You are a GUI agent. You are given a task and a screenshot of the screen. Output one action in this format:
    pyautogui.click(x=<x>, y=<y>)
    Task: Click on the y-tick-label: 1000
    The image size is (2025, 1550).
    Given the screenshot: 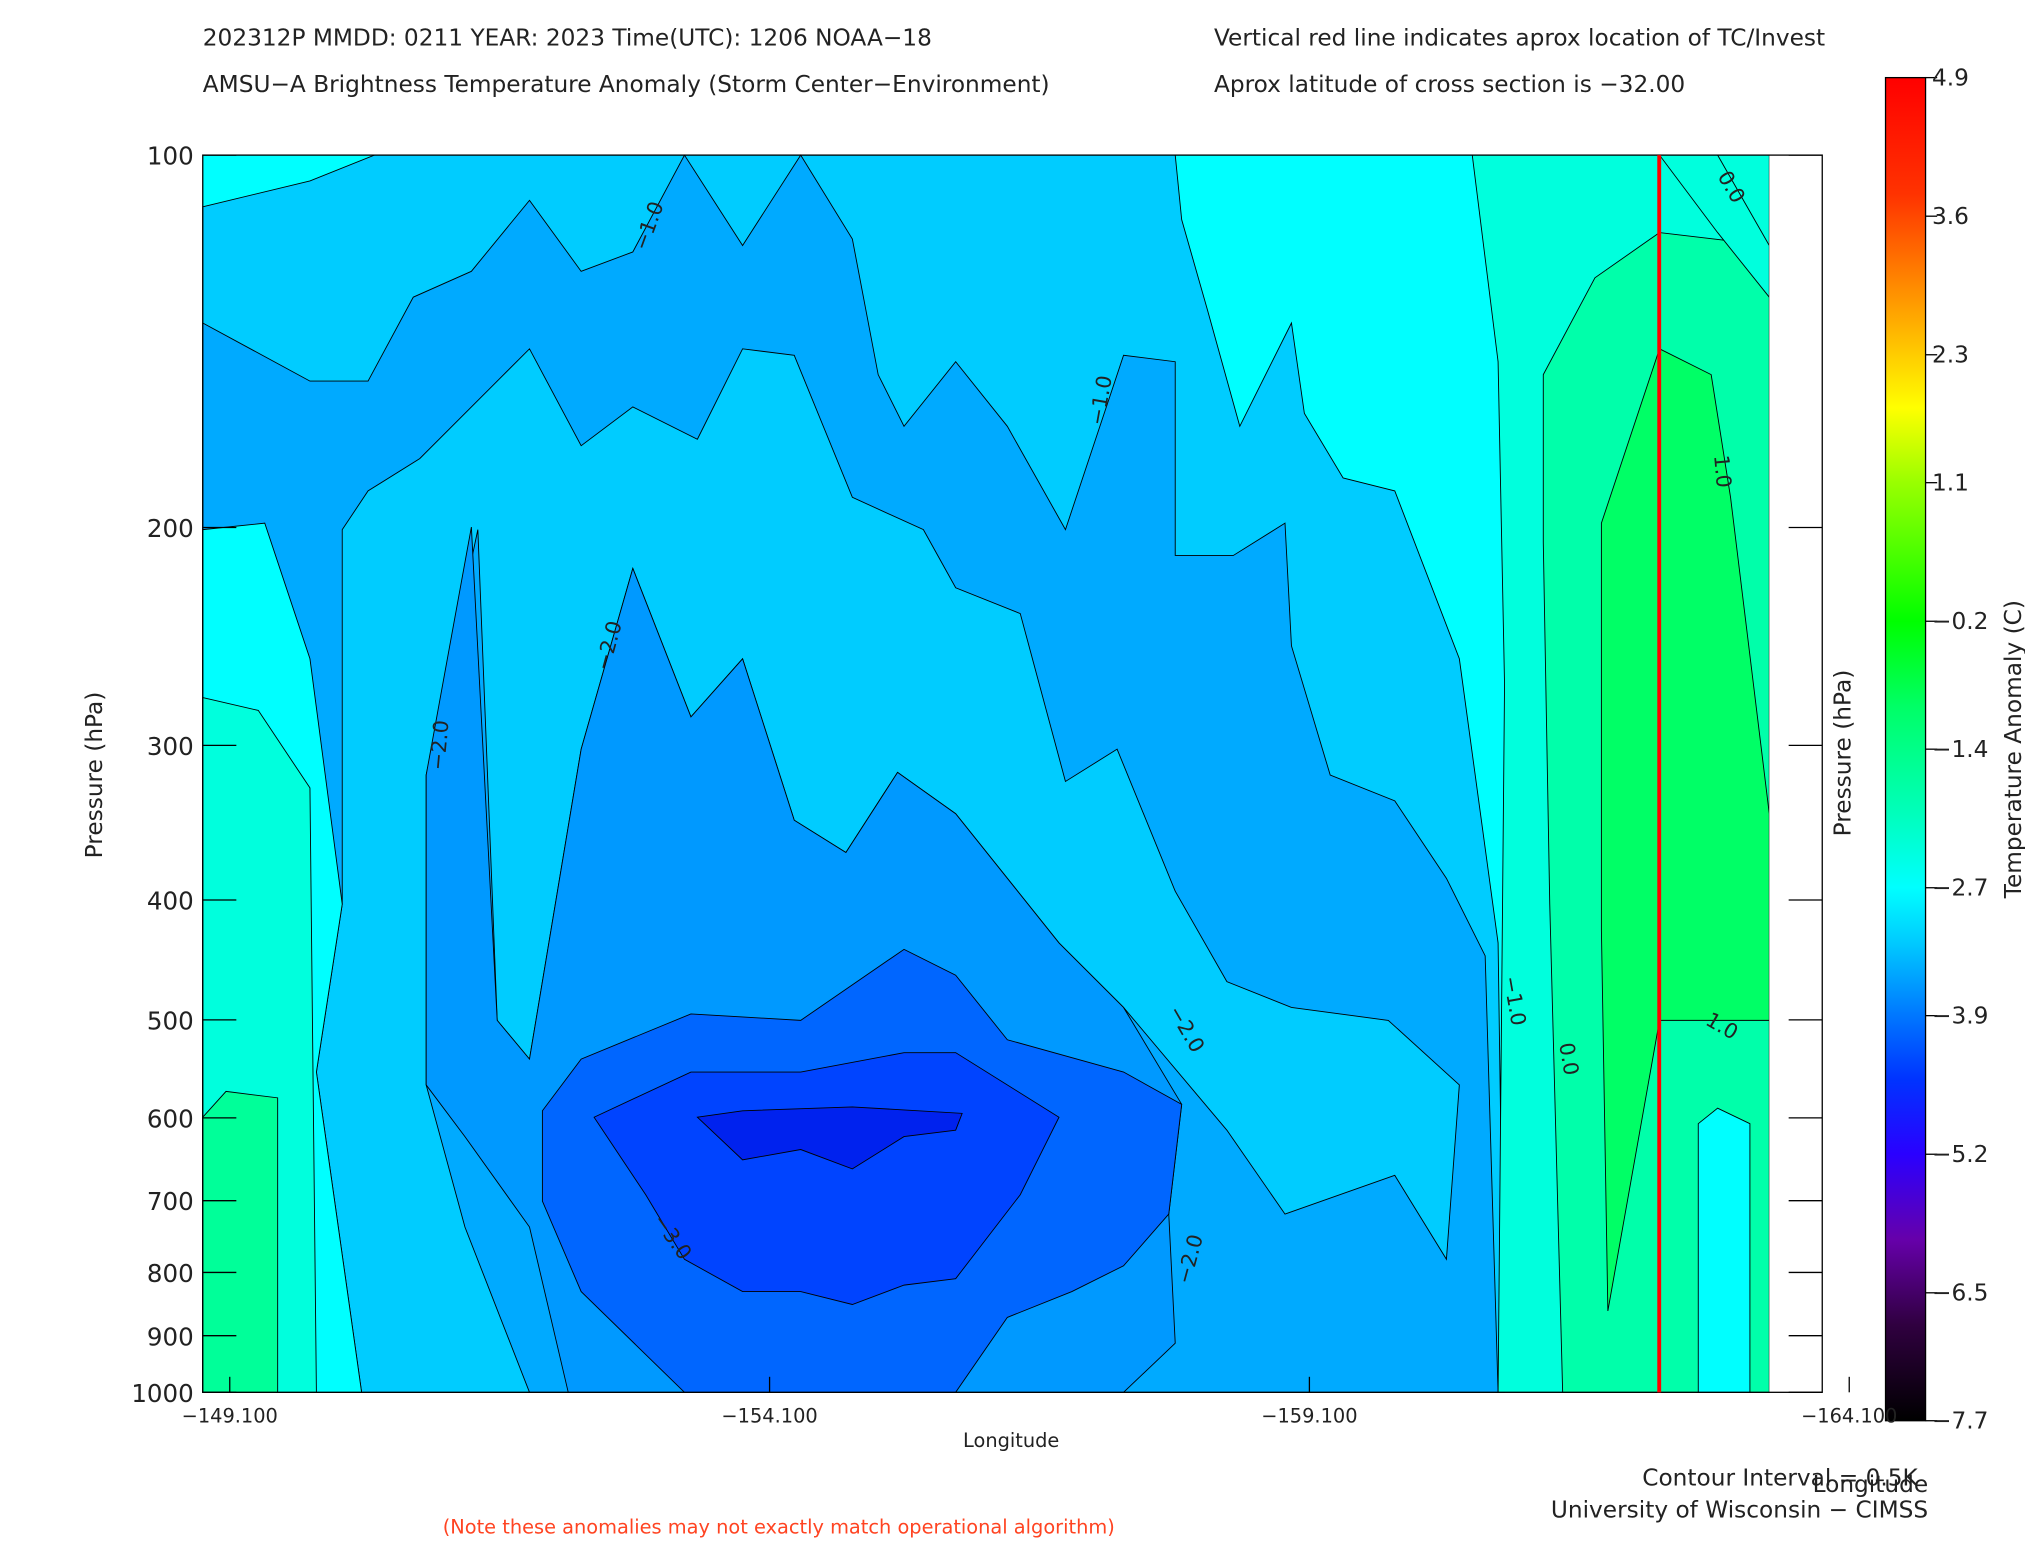 What is the action you would take?
    pyautogui.click(x=162, y=1393)
    